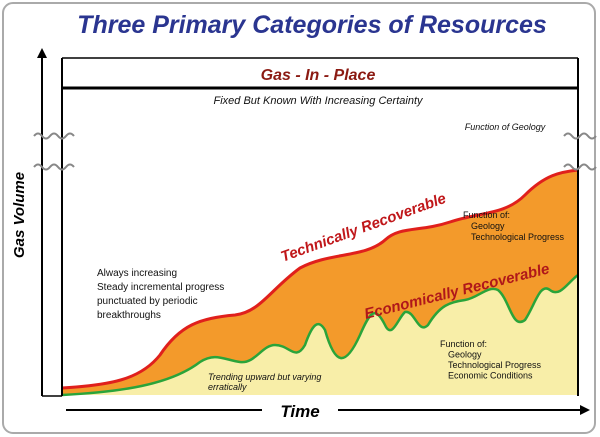 This screenshot has height=437, width=600. Describe the element at coordinates (315, 151) in the screenshot. I see `axis-breaks` at that location.